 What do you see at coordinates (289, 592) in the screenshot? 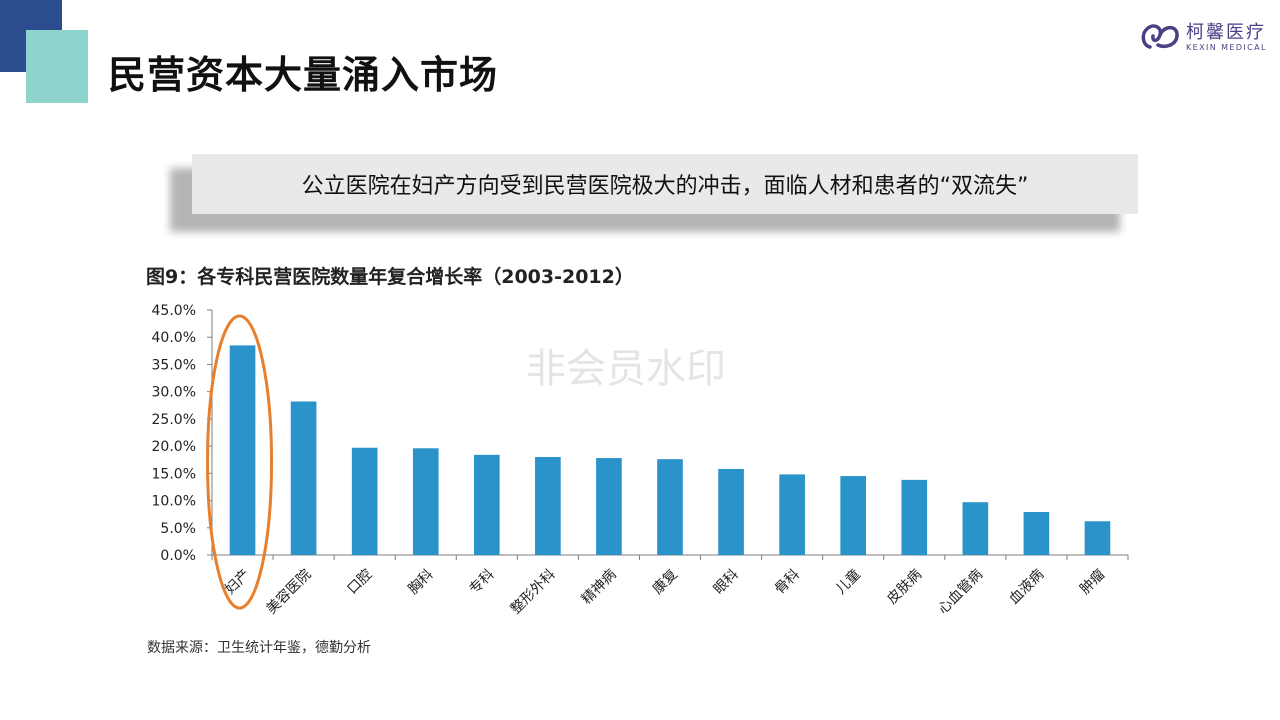
I see `x-tick-label: 美容医院` at bounding box center [289, 592].